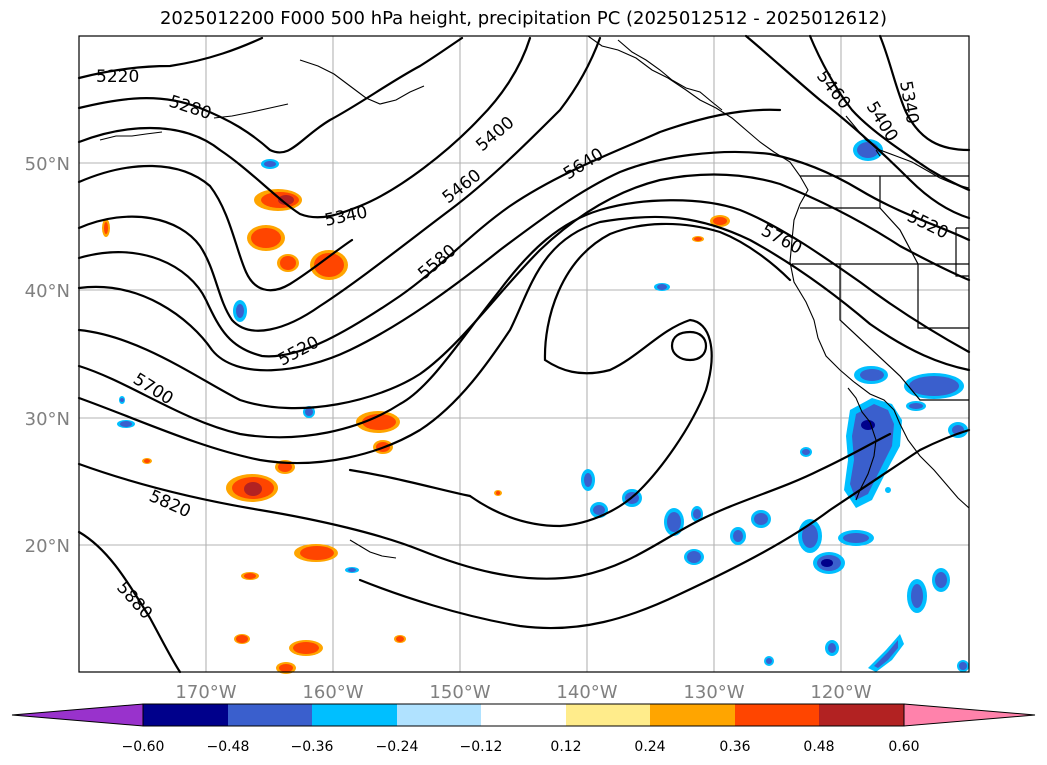 The width and height of the screenshot is (1047, 765). What do you see at coordinates (903, 747) in the screenshot?
I see `colorbar-tick-label: 0.60` at bounding box center [903, 747].